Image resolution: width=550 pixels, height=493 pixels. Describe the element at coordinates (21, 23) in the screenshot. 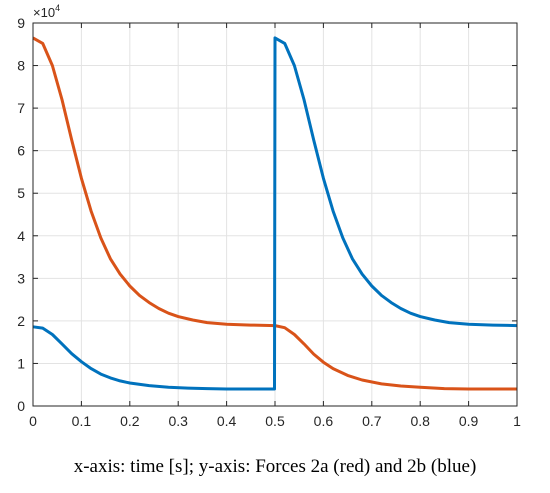

I see `y-tick-label: 9` at that location.